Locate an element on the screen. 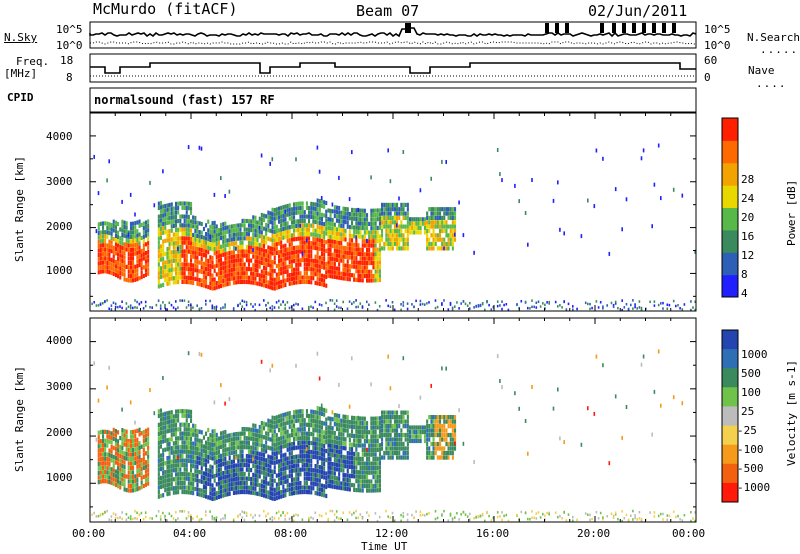 This screenshot has width=800, height=554. velocity-sparse-point is located at coordinates (390, 388).